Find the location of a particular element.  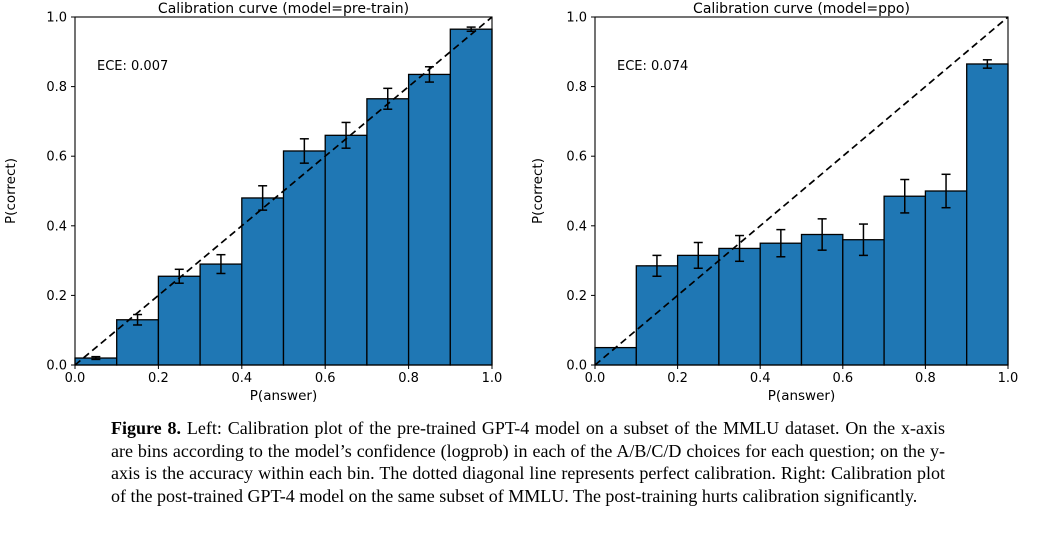

figure-caption-label: Figure 8. is located at coordinates (146, 428).